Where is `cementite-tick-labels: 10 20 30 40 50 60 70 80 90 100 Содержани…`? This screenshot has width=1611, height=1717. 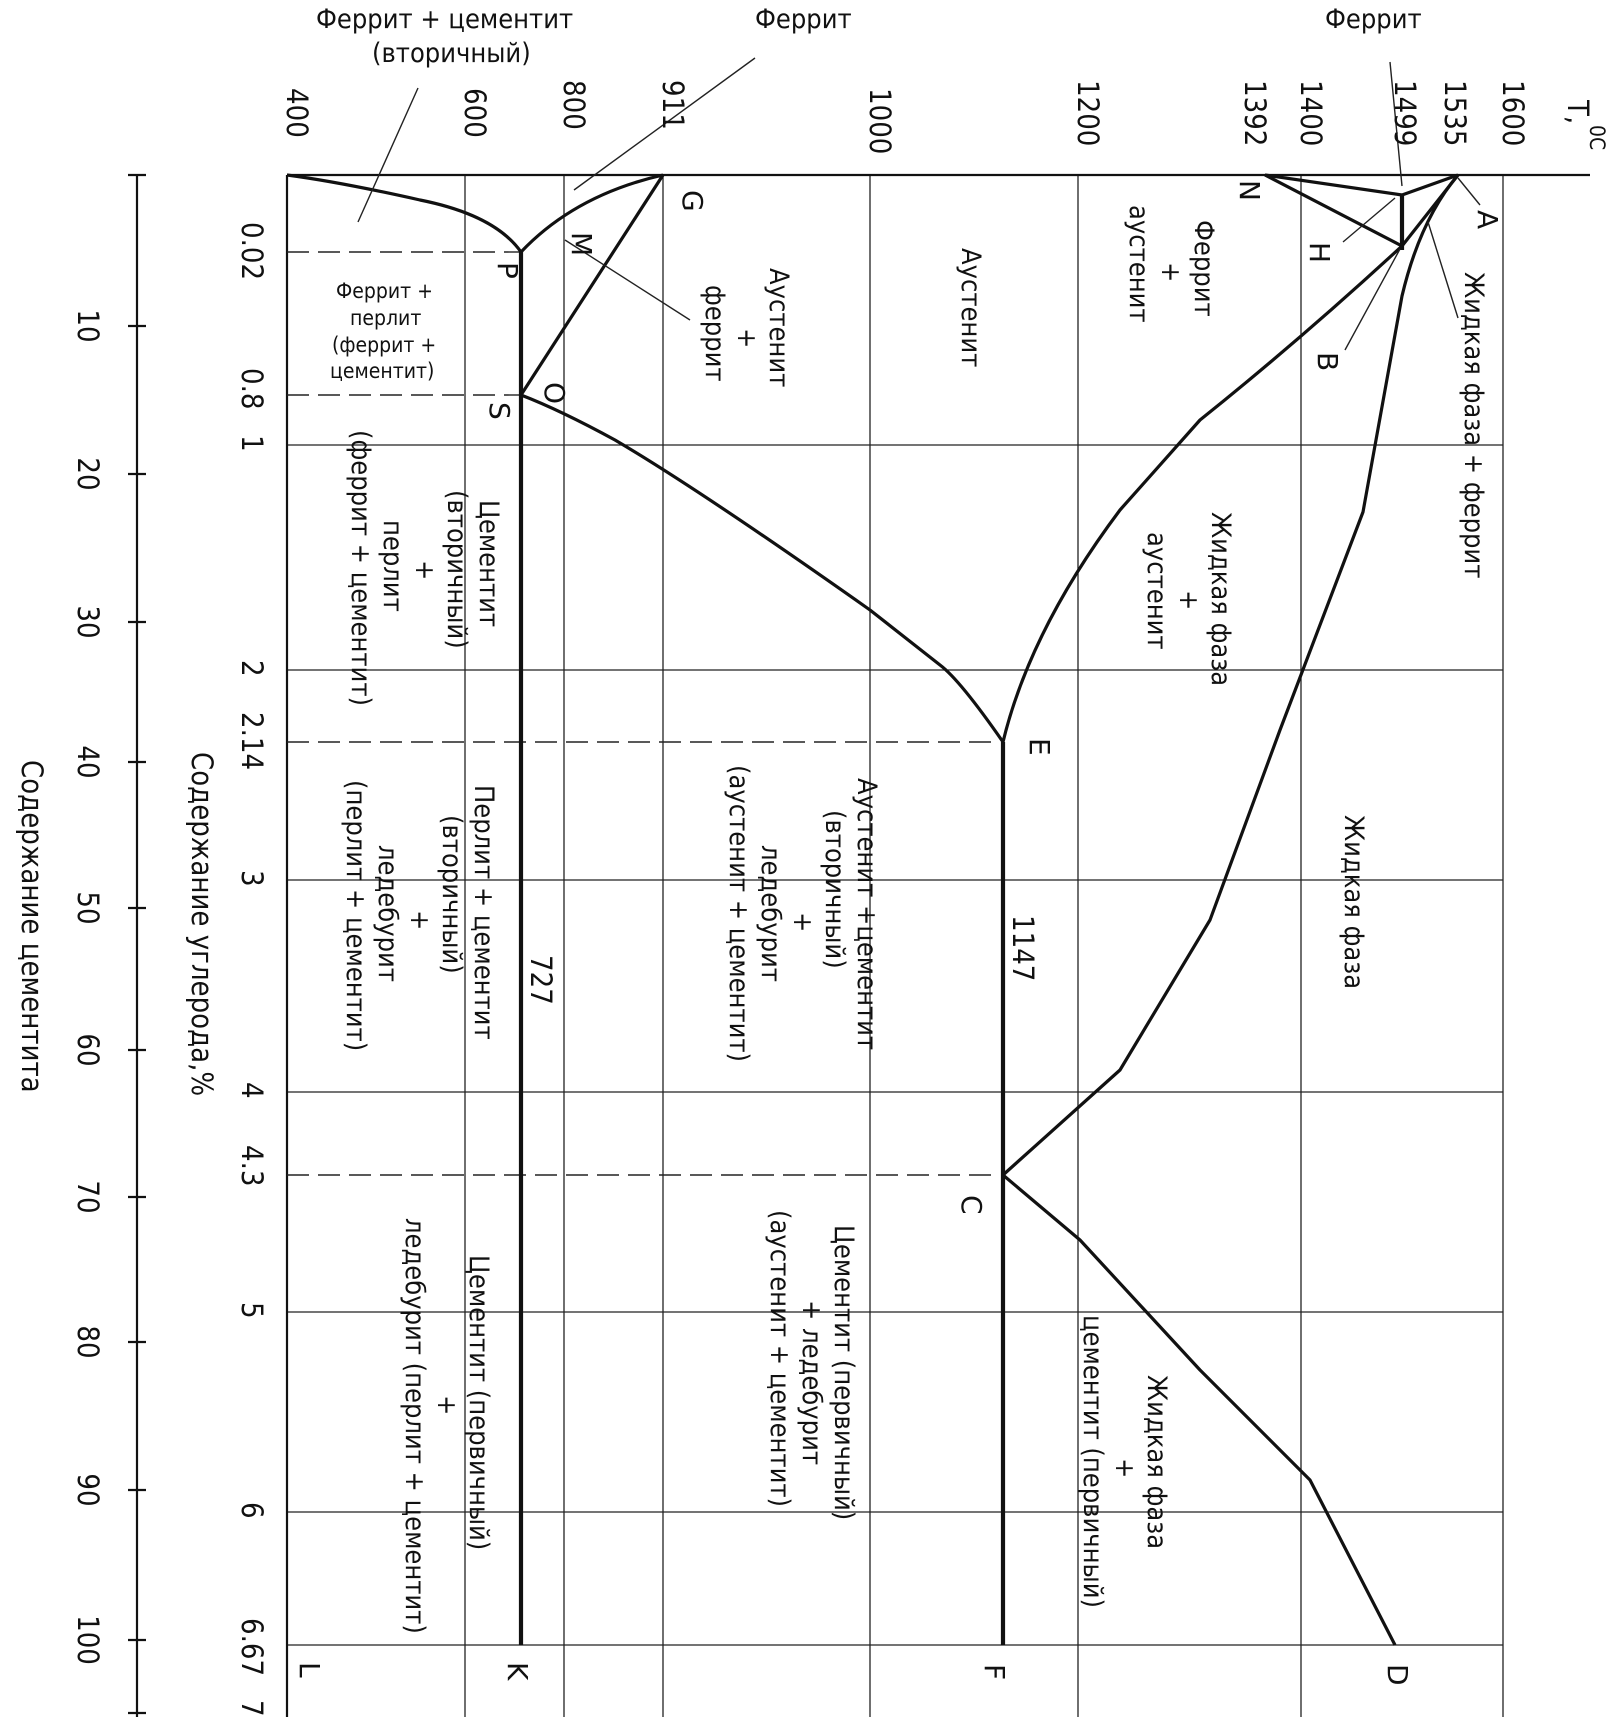
cementite-tick-labels: 10 20 30 40 50 60 70 80 90 100 Содержани… is located at coordinates (60, 987).